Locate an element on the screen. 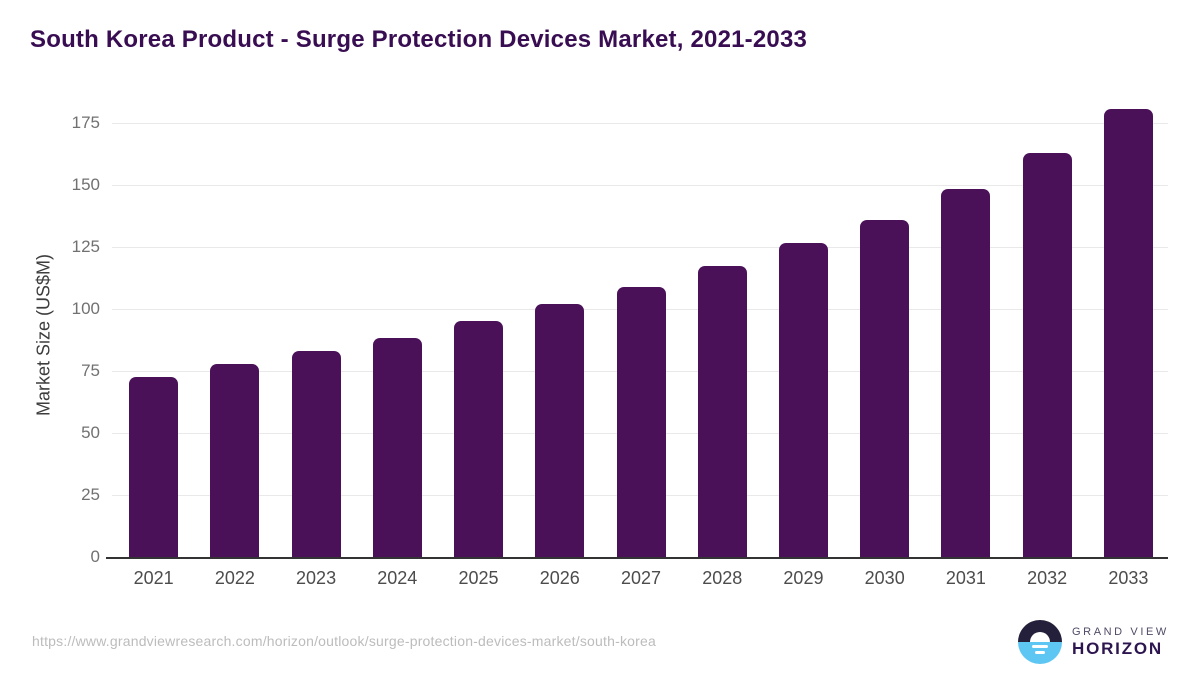 This screenshot has width=1200, height=675. bar-2033 is located at coordinates (1128, 333).